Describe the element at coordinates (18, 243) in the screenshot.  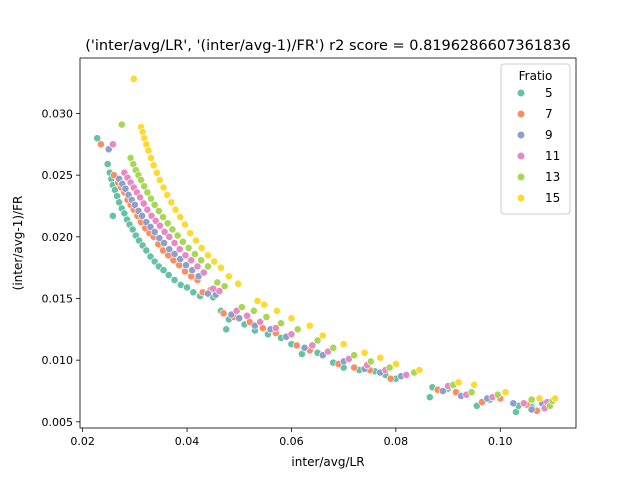
I see `y-axis-label: (inter/avg-1)/FR` at that location.